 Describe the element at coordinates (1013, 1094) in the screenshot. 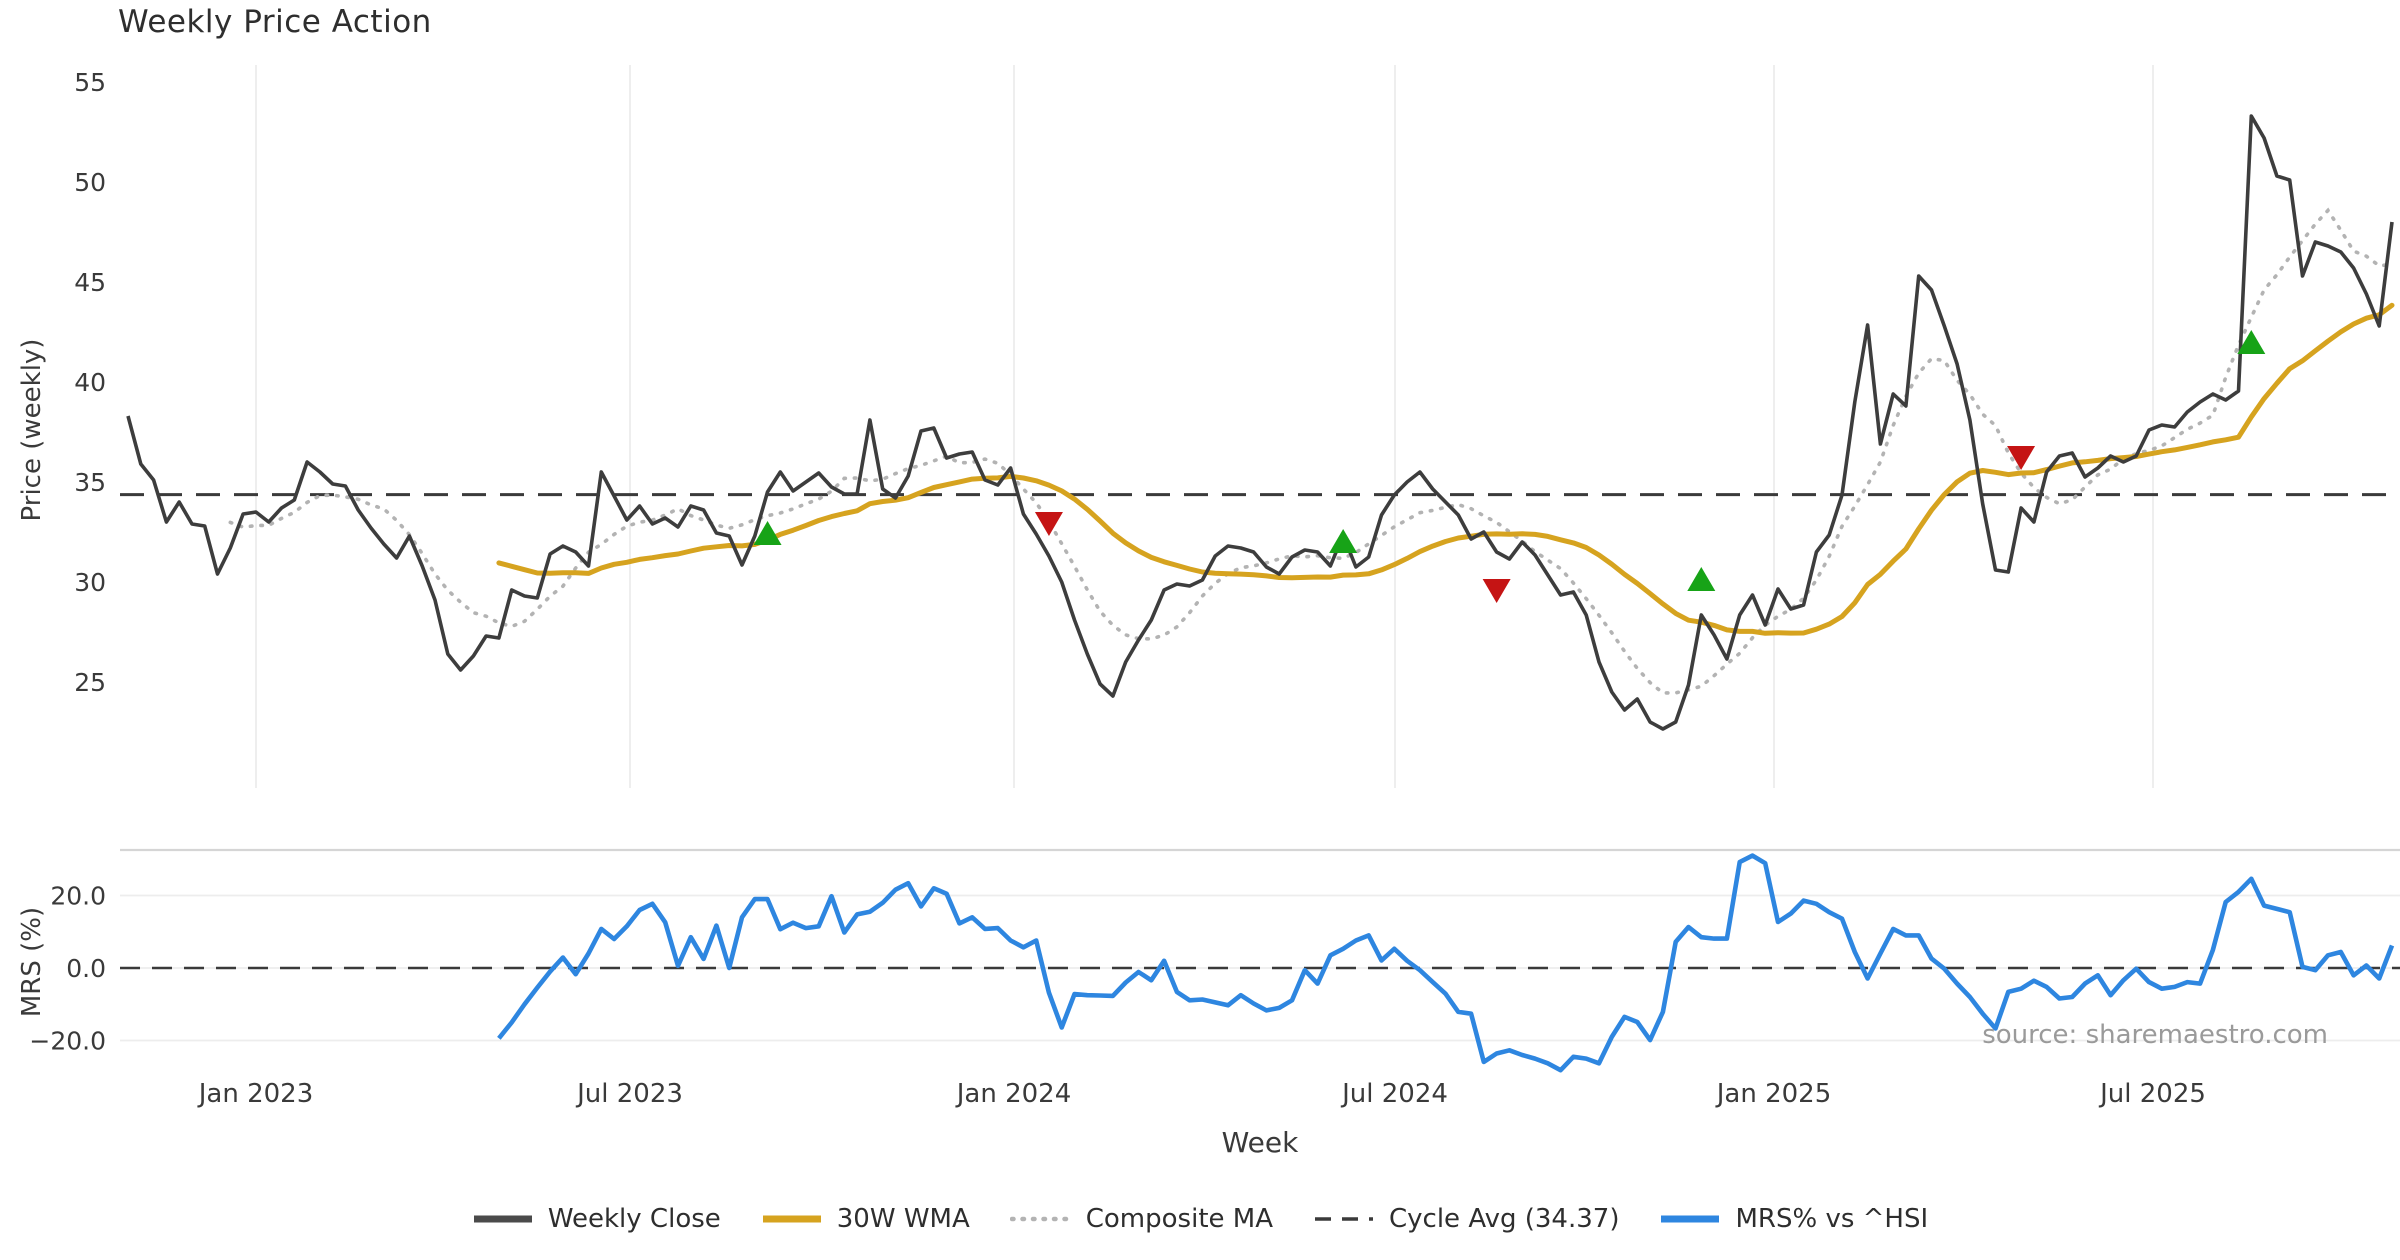

I see `x-tick-label: Jan 2024` at that location.